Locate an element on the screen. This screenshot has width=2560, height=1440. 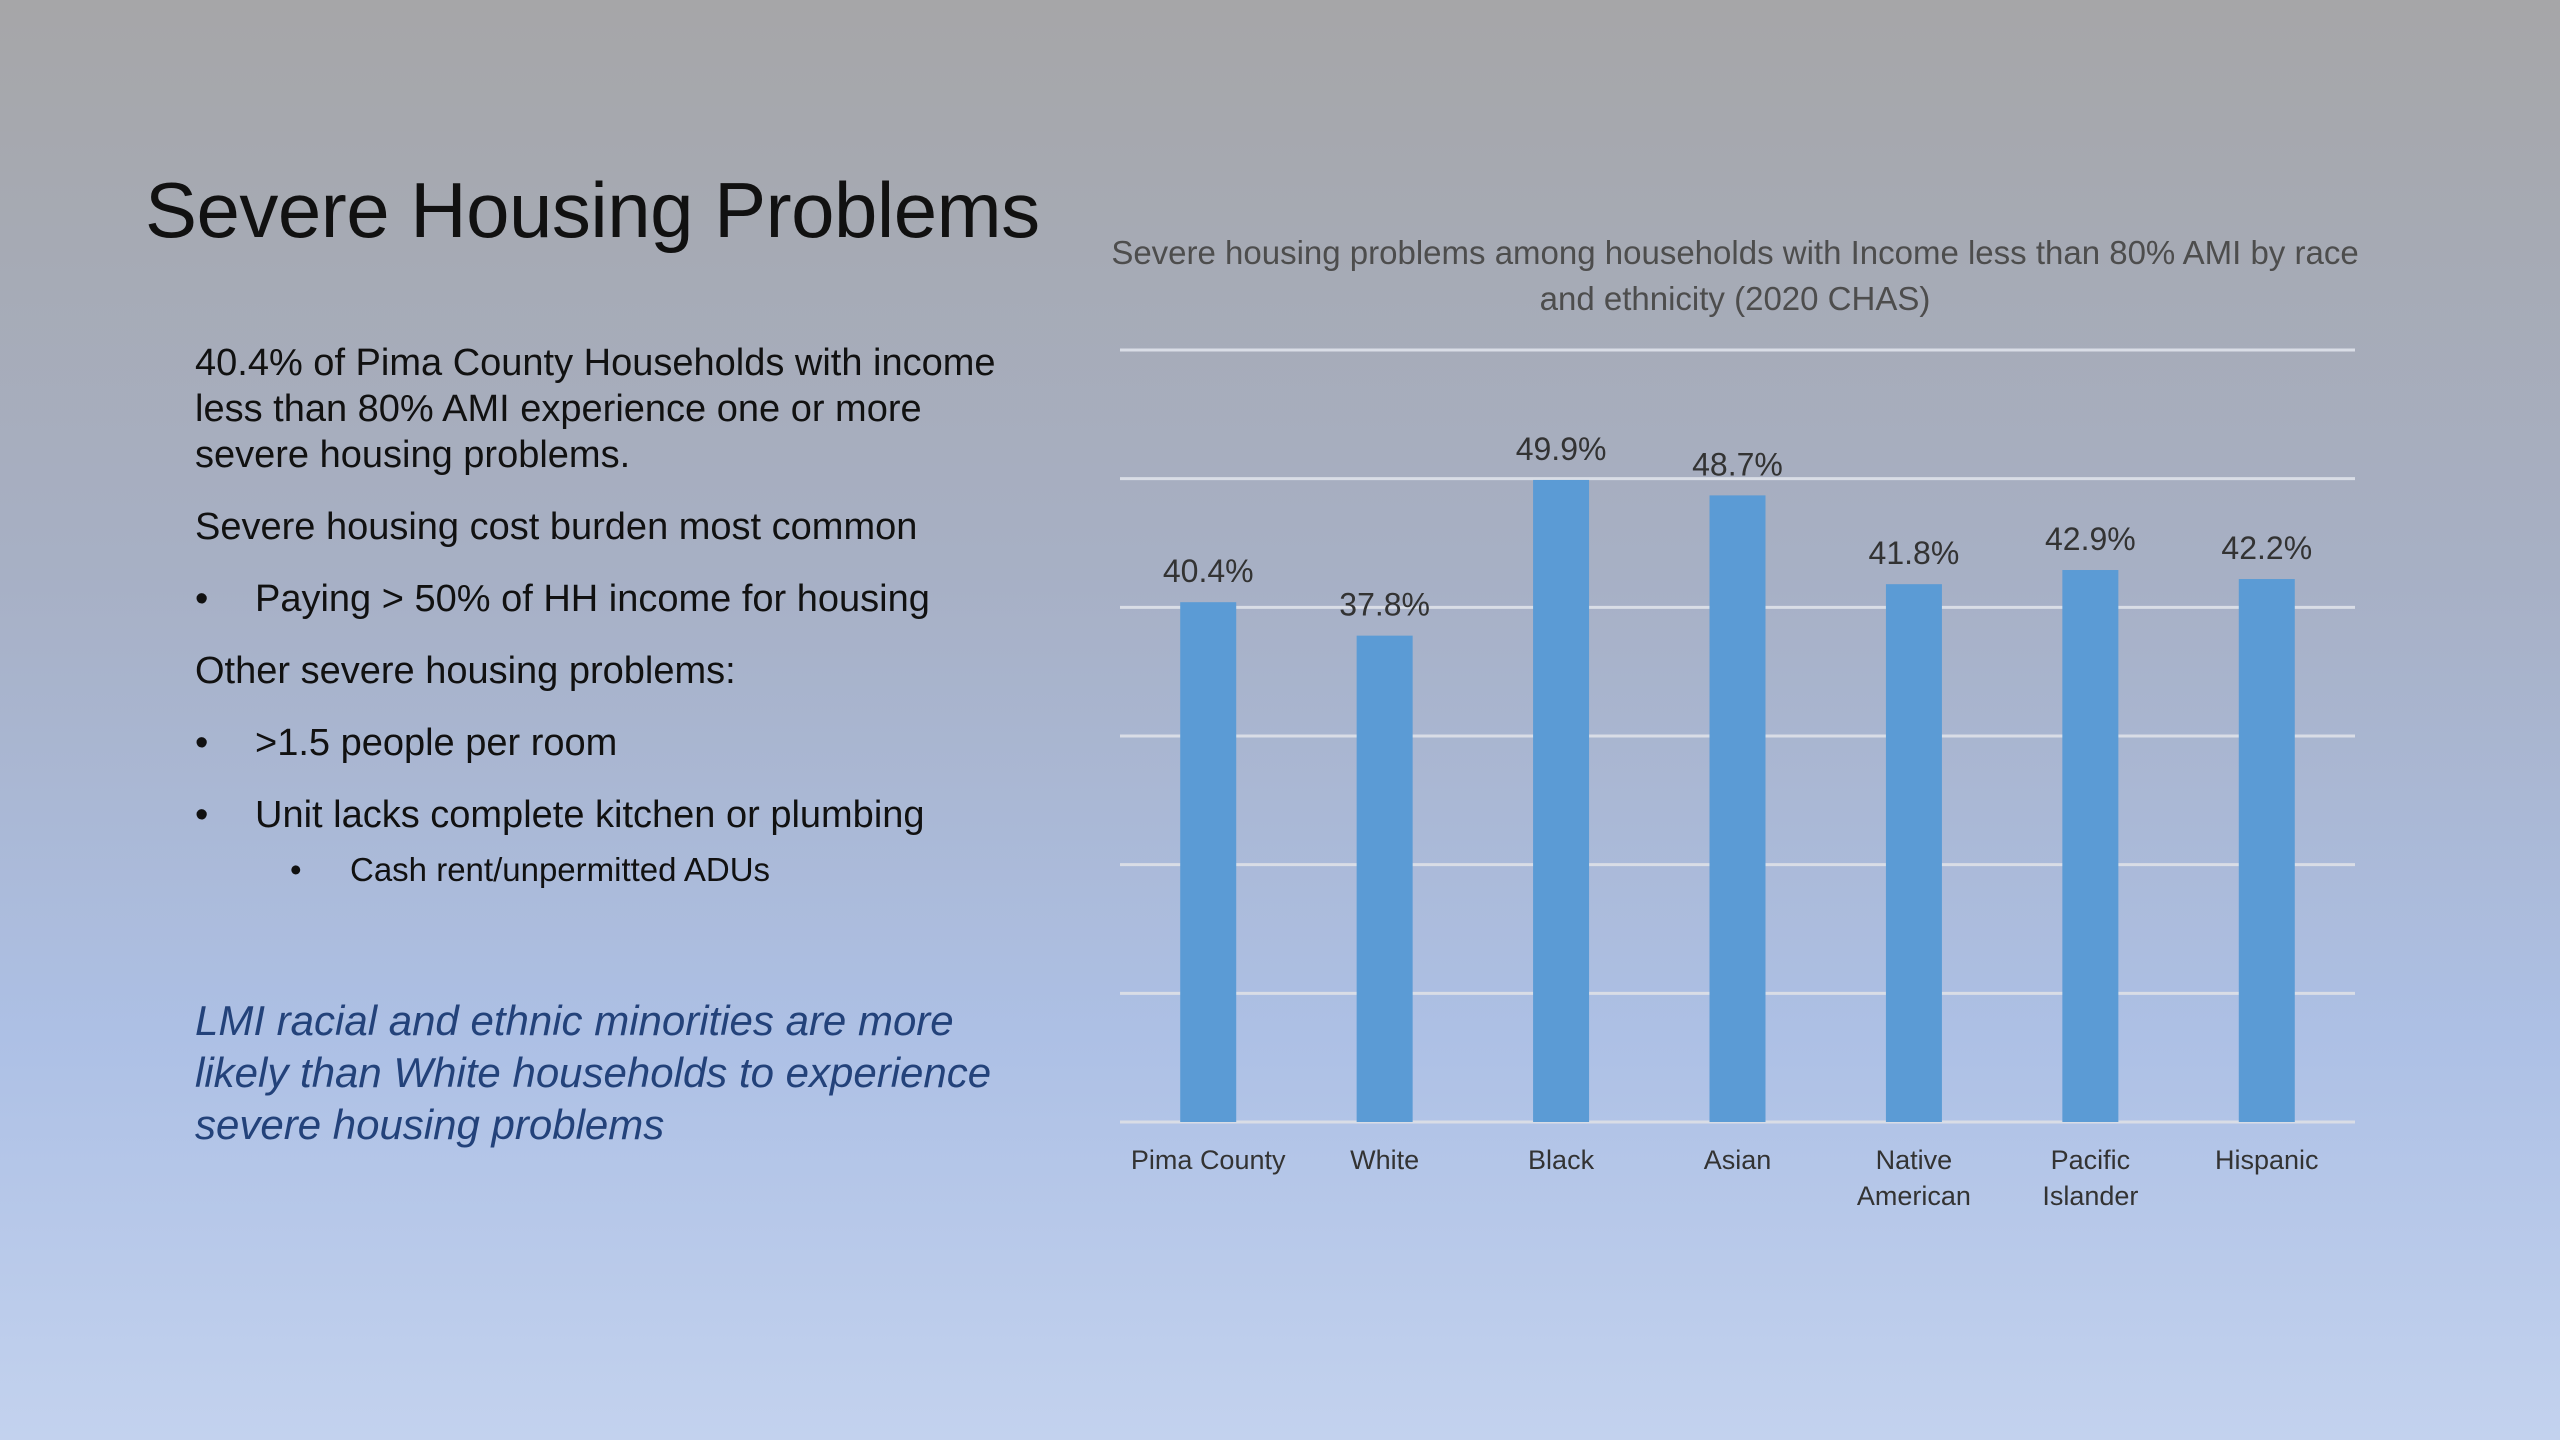
x-tick-label: Islander is located at coordinates (2090, 1196).